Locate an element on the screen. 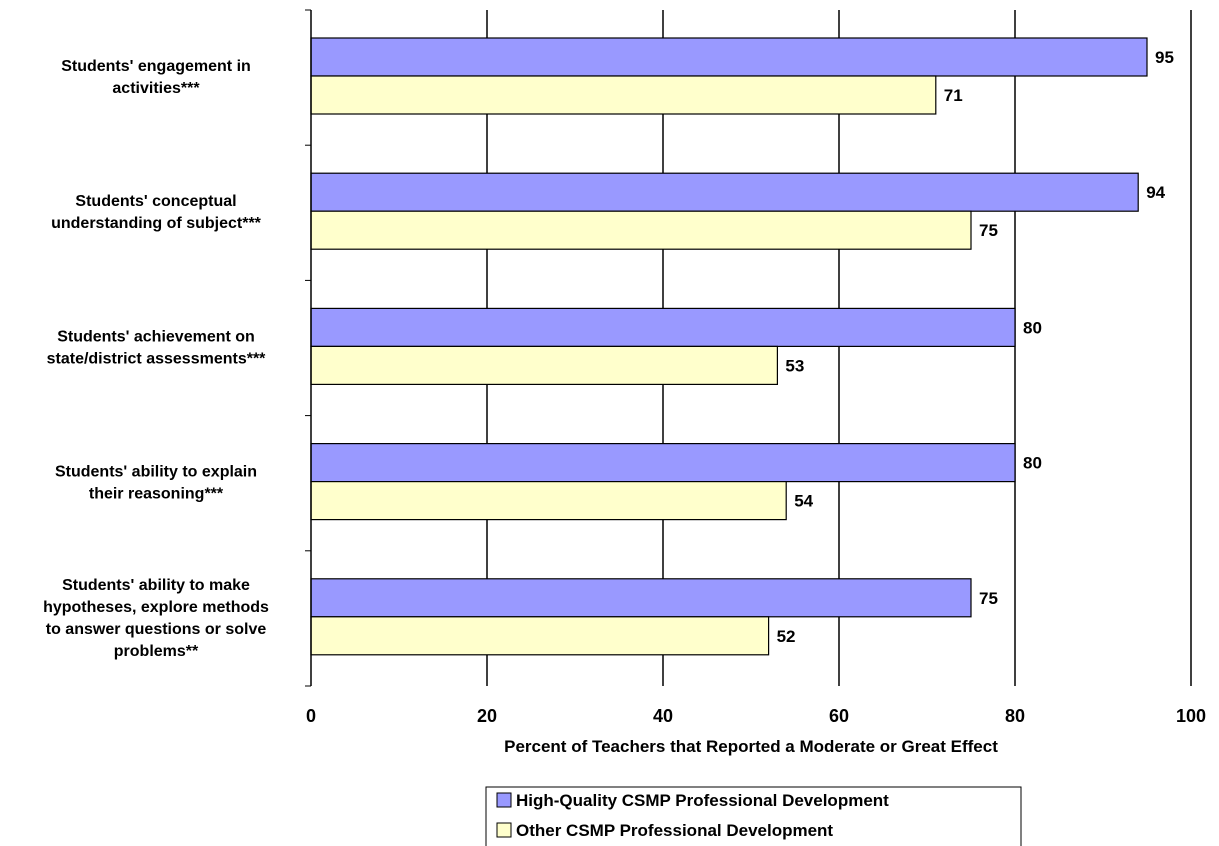 The image size is (1219, 846). legend-box is located at coordinates (753, 816).